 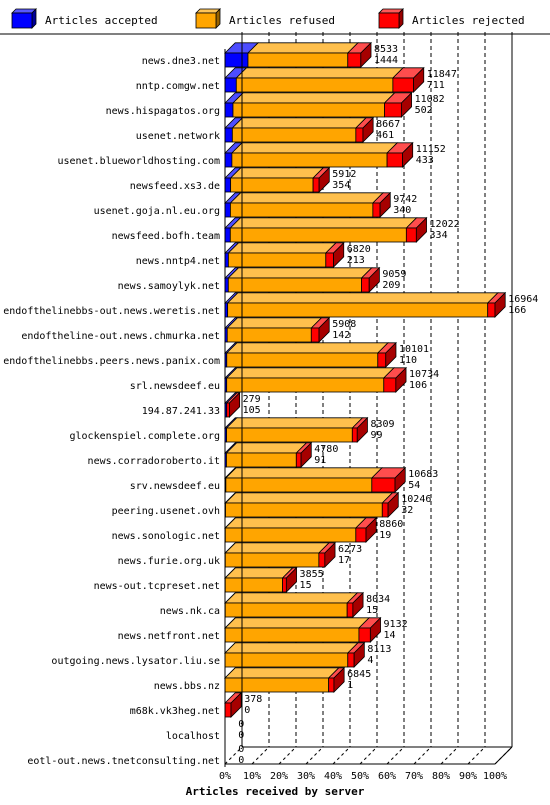 I want to click on x-tick-label: 90%, so click(x=468, y=776).